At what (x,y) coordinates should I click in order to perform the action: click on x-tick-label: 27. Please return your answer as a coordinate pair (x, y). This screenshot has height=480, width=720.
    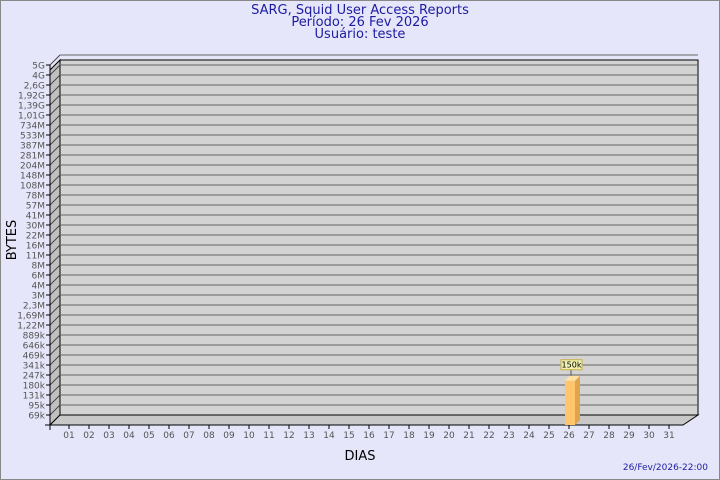
    Looking at the image, I should click on (588, 436).